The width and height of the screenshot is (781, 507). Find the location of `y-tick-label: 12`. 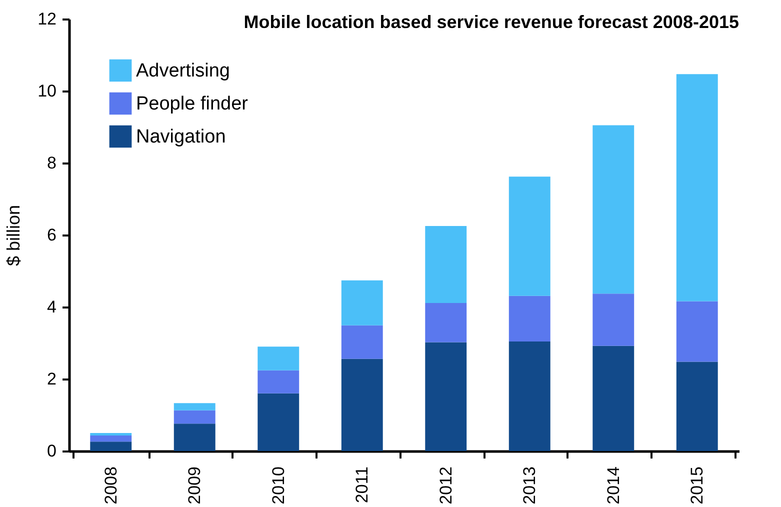

y-tick-label: 12 is located at coordinates (47, 19).